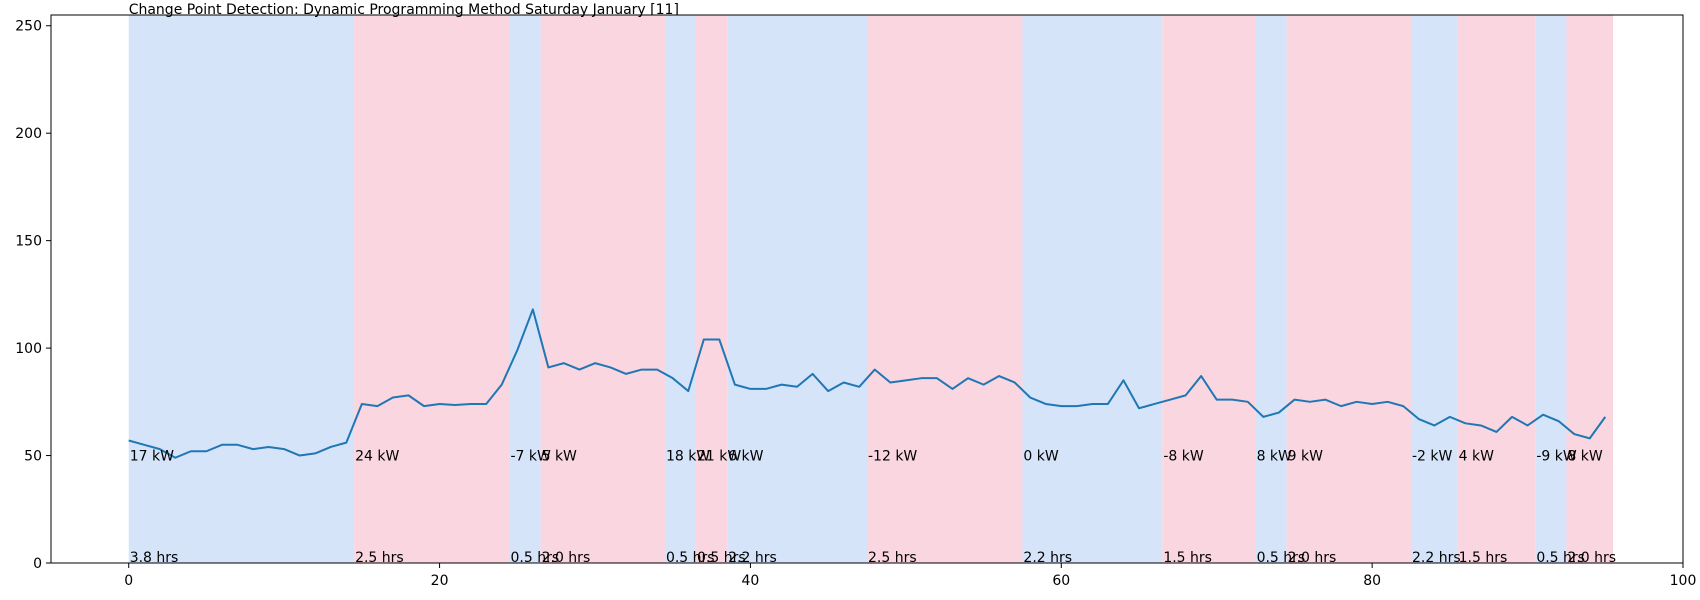 The image size is (1700, 600). What do you see at coordinates (745, 457) in the screenshot?
I see `segment-power-label: 6 kW` at bounding box center [745, 457].